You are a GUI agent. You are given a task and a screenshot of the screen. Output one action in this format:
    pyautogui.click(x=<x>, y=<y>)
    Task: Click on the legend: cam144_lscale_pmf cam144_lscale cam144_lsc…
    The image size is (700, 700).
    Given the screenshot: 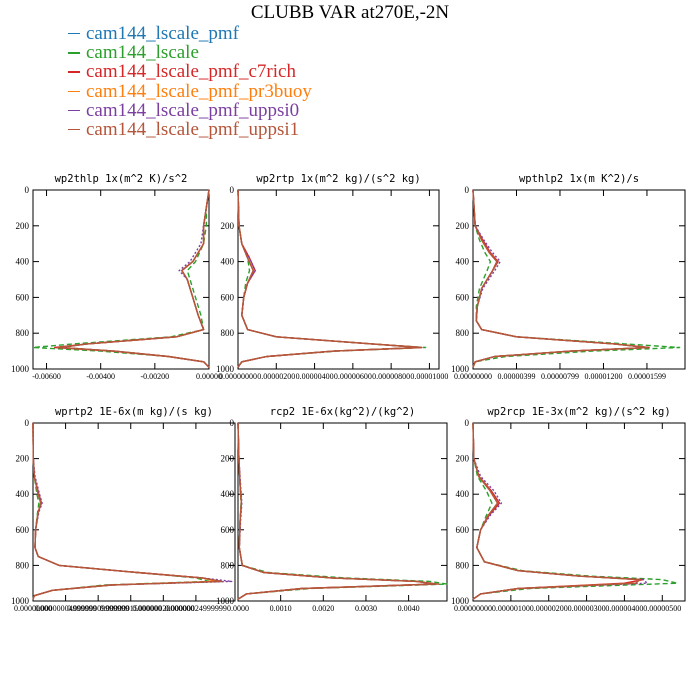 What is the action you would take?
    pyautogui.click(x=190, y=81)
    